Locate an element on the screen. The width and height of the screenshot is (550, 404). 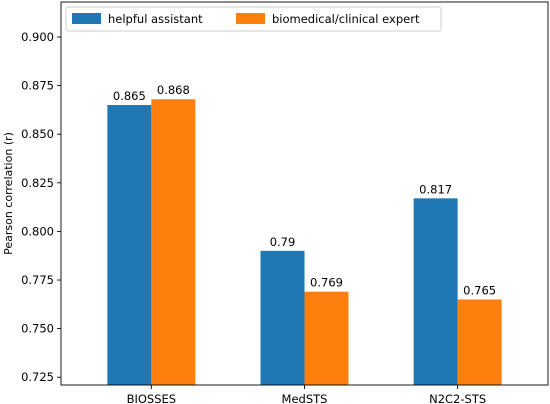
y-axis: 0.725 0.750 0.775 0.800 0.825 0.850 0.875 0.900 is located at coordinates (41, 207).